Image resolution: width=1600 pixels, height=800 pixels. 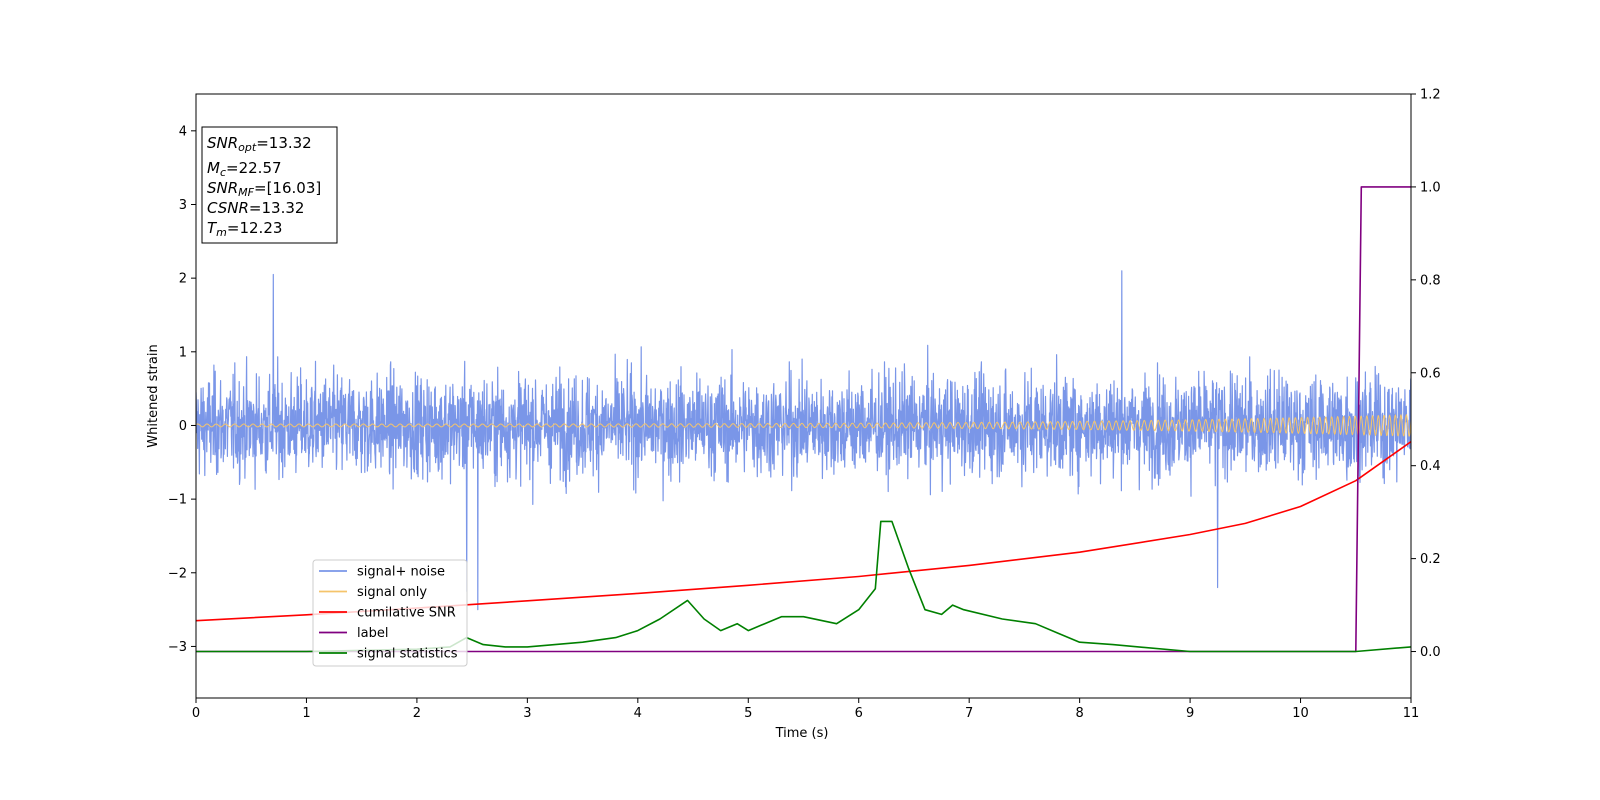 What do you see at coordinates (1190, 713) in the screenshot?
I see `x-tick-label: 9` at bounding box center [1190, 713].